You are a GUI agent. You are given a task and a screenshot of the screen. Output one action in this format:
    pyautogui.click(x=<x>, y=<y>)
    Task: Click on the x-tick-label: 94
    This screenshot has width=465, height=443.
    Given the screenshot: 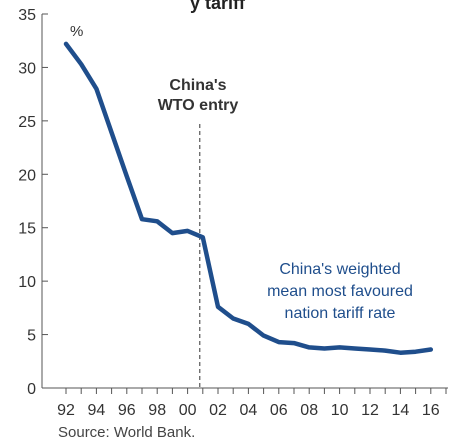 What is the action you would take?
    pyautogui.click(x=97, y=410)
    